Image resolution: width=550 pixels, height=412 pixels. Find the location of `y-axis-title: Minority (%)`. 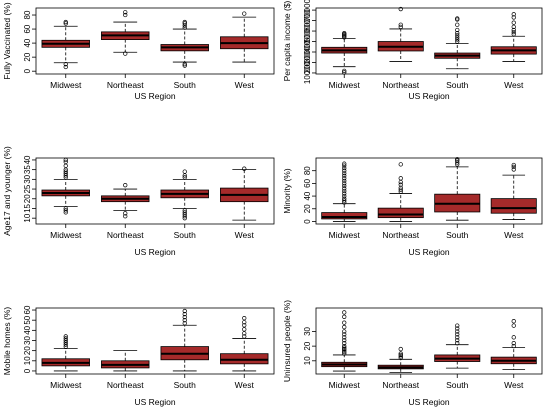

y-axis-title: Minority (%) is located at coordinates (287, 191).